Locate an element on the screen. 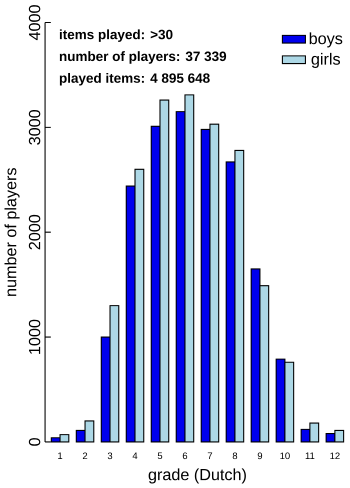 The width and height of the screenshot is (350, 488). x-tick-label: 4 is located at coordinates (135, 455).